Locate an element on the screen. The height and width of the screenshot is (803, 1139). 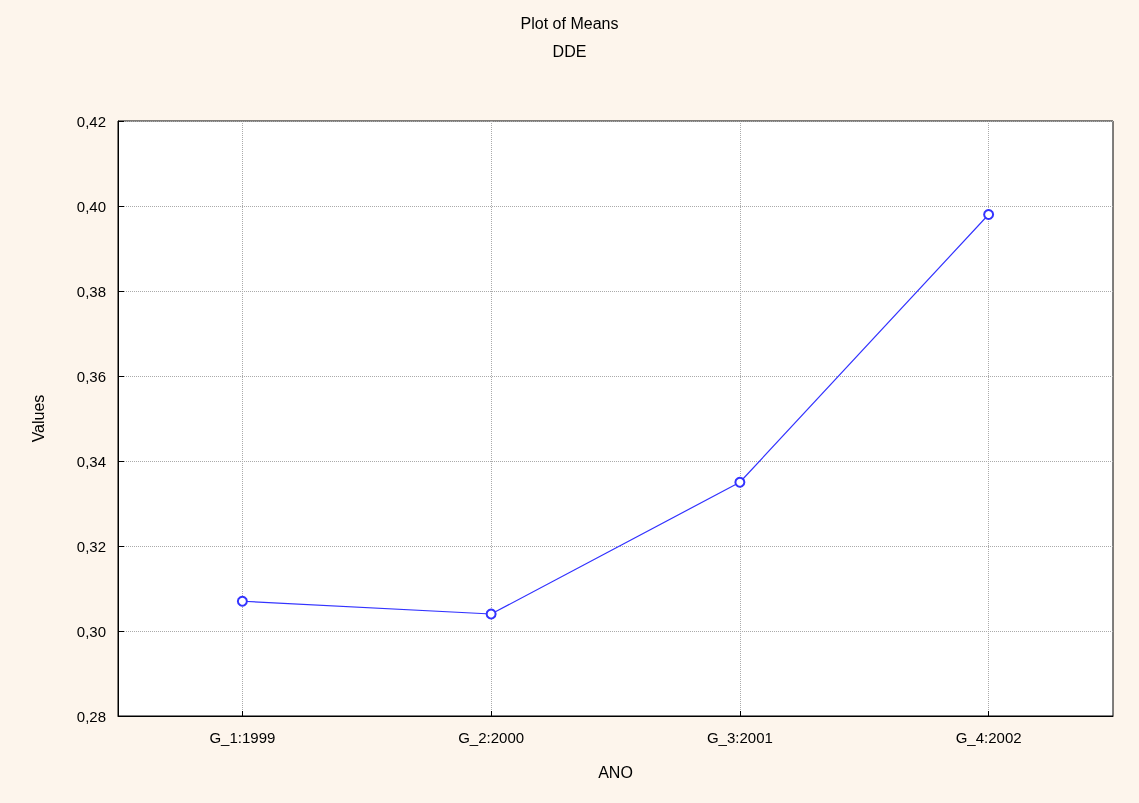
y-tick-label: 0,30 is located at coordinates (91, 631).